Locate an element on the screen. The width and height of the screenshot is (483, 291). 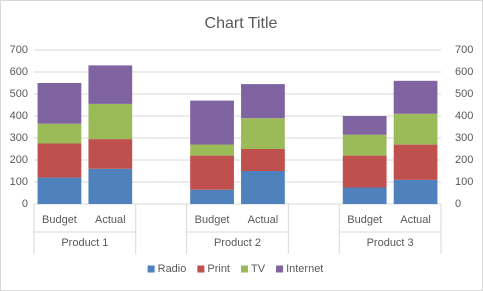
y2-tick-label: 400 is located at coordinates (464, 116).